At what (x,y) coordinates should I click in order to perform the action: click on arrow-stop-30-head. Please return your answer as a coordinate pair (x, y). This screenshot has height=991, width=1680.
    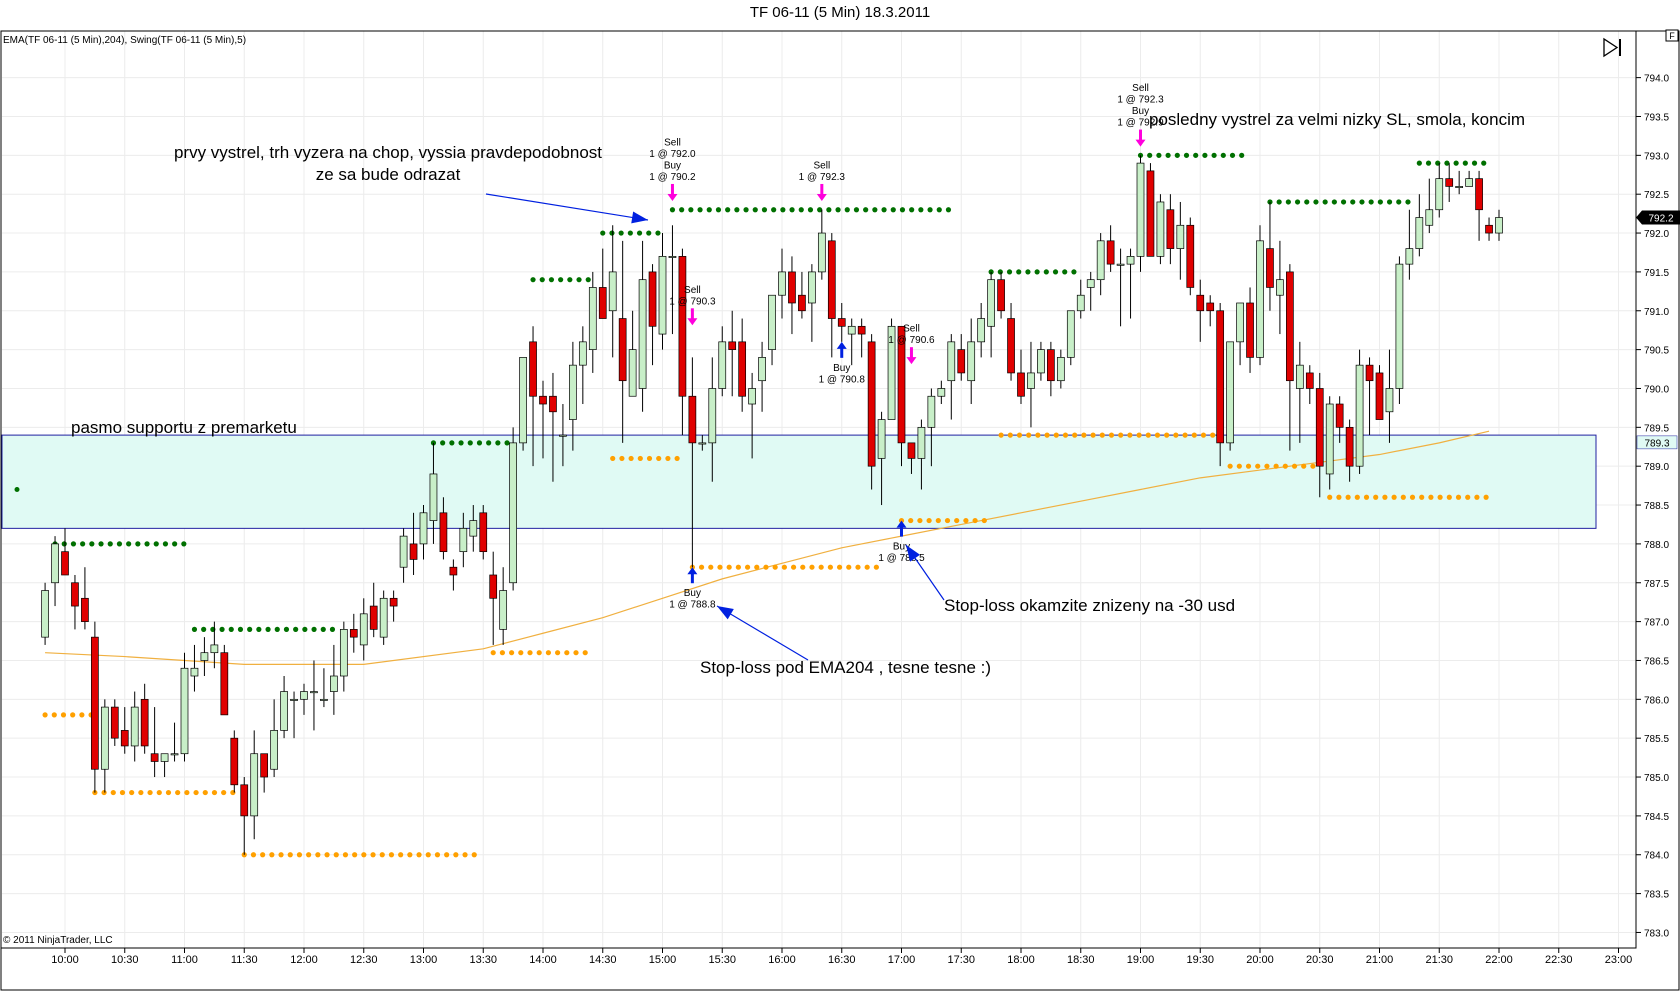
    Looking at the image, I should click on (913, 553).